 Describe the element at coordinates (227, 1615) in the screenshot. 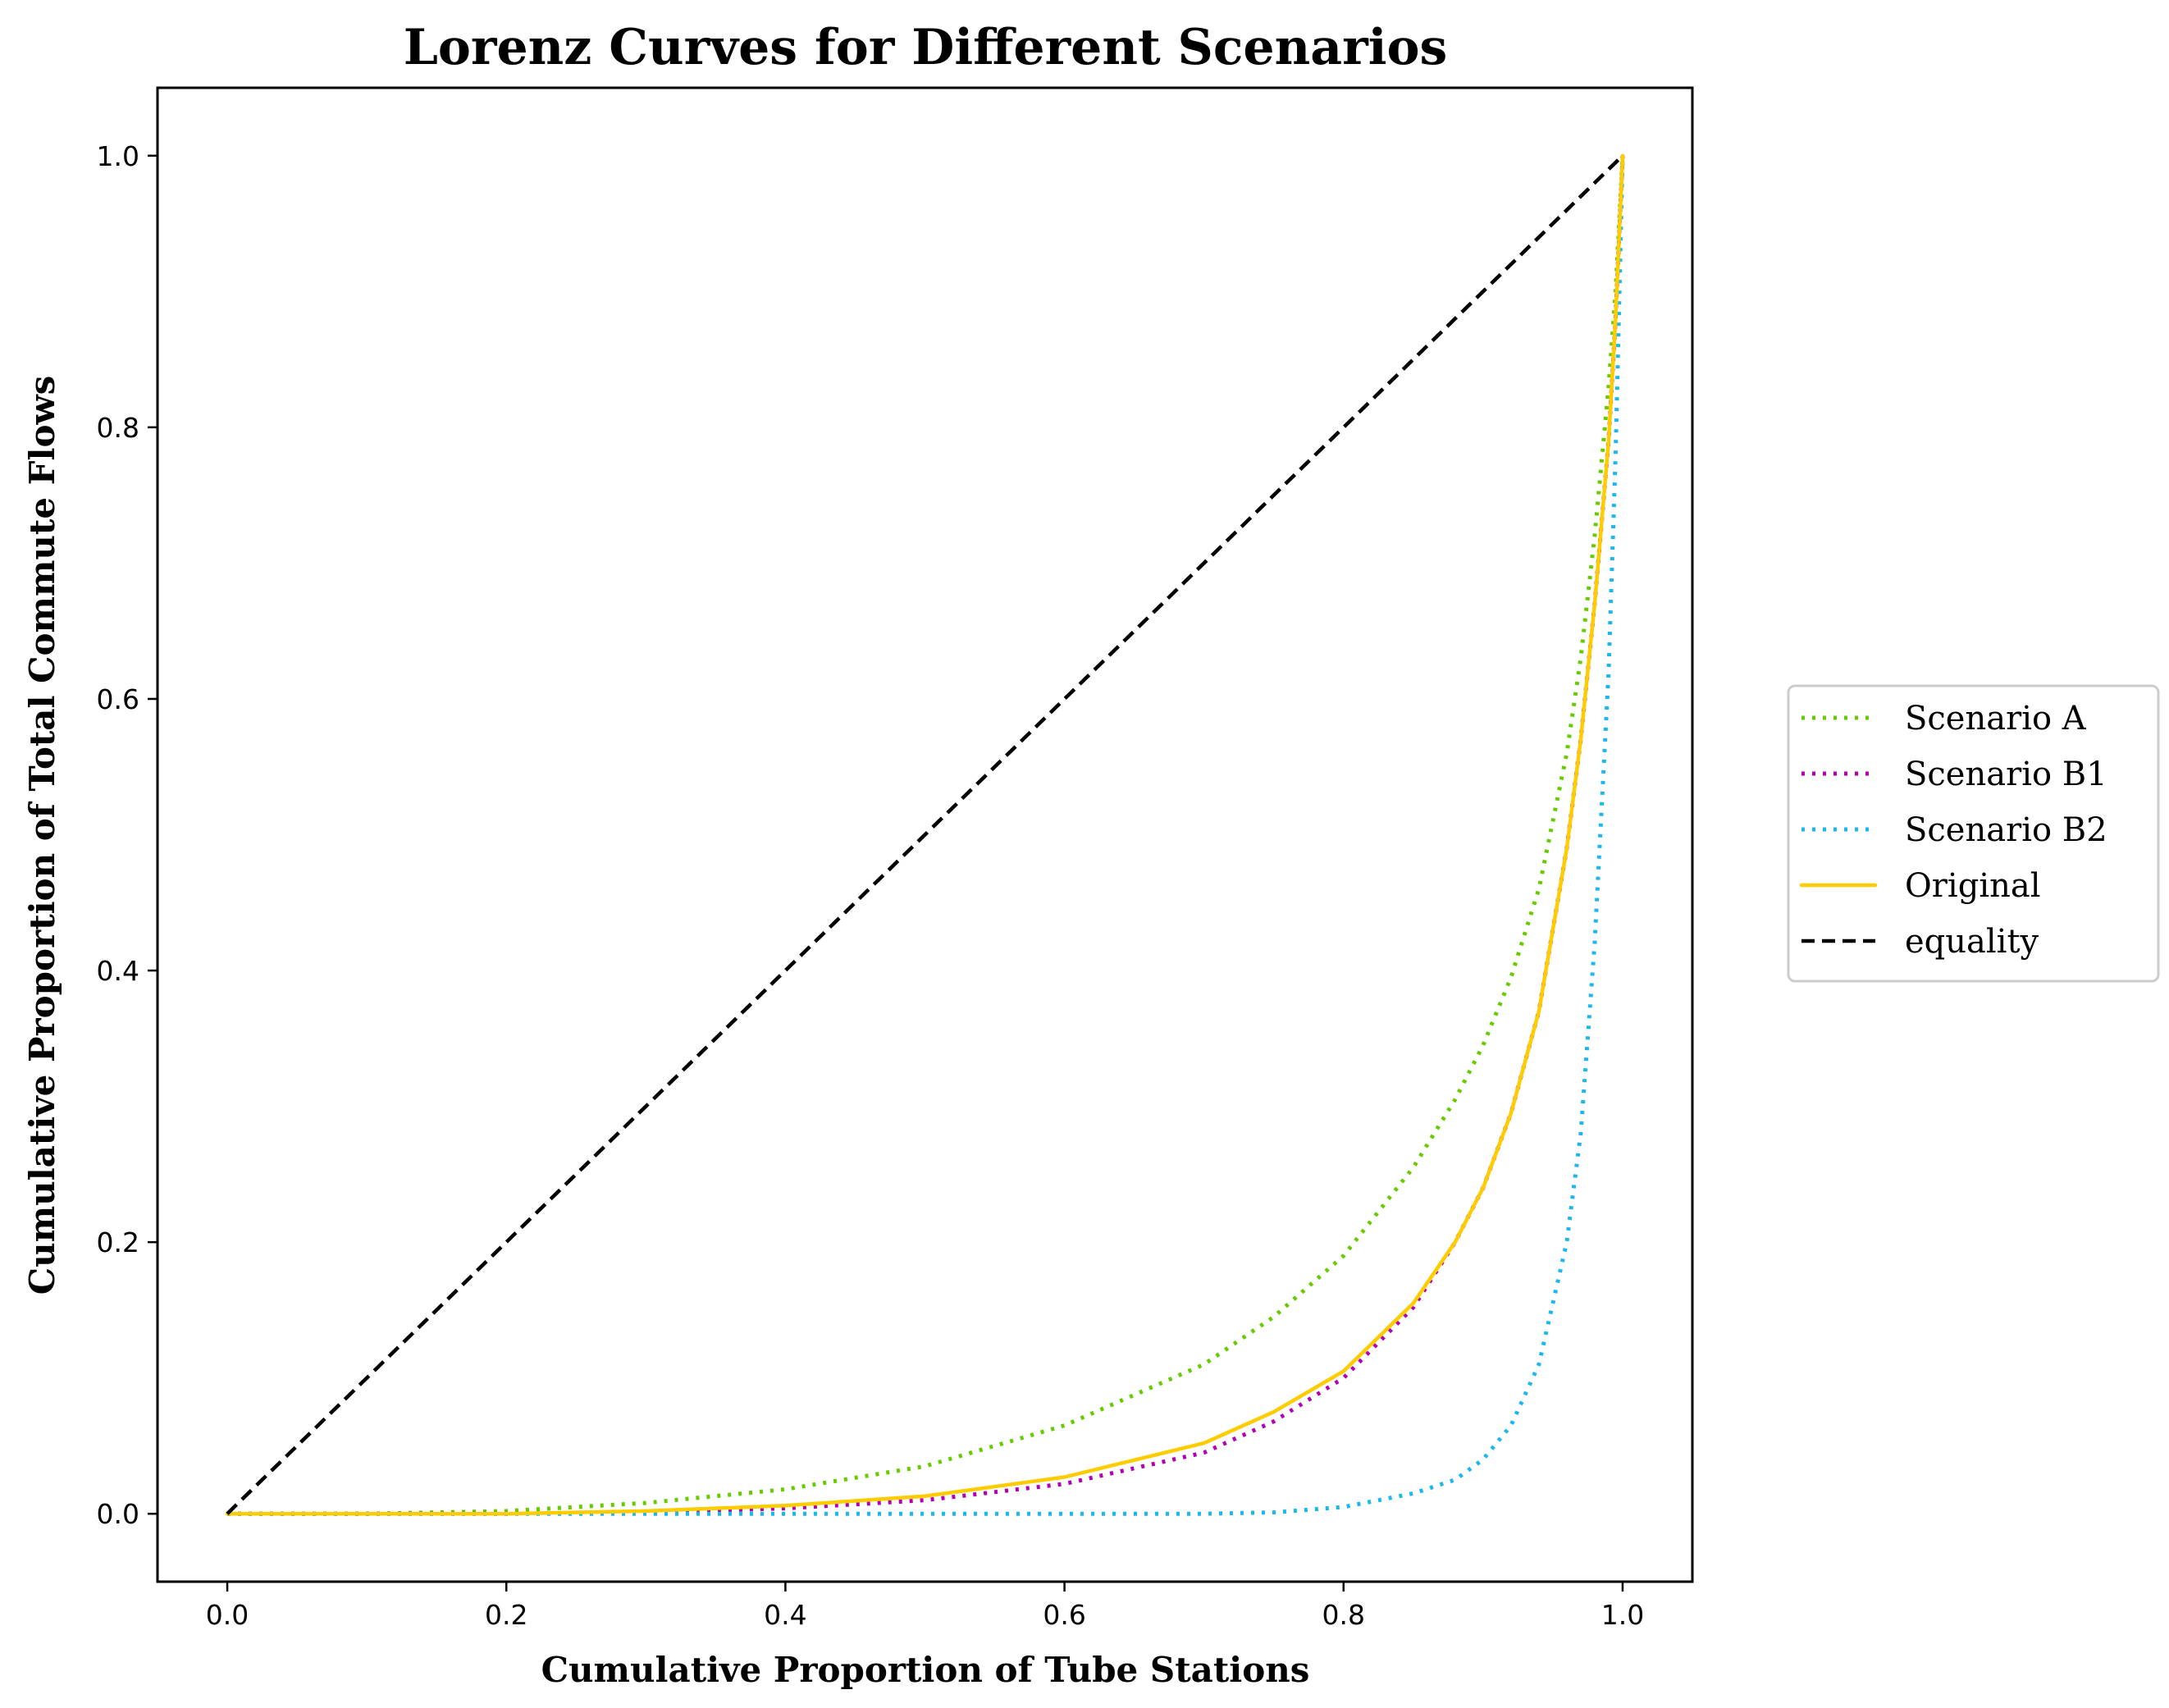

I see `x-tick-label: 0.0` at that location.